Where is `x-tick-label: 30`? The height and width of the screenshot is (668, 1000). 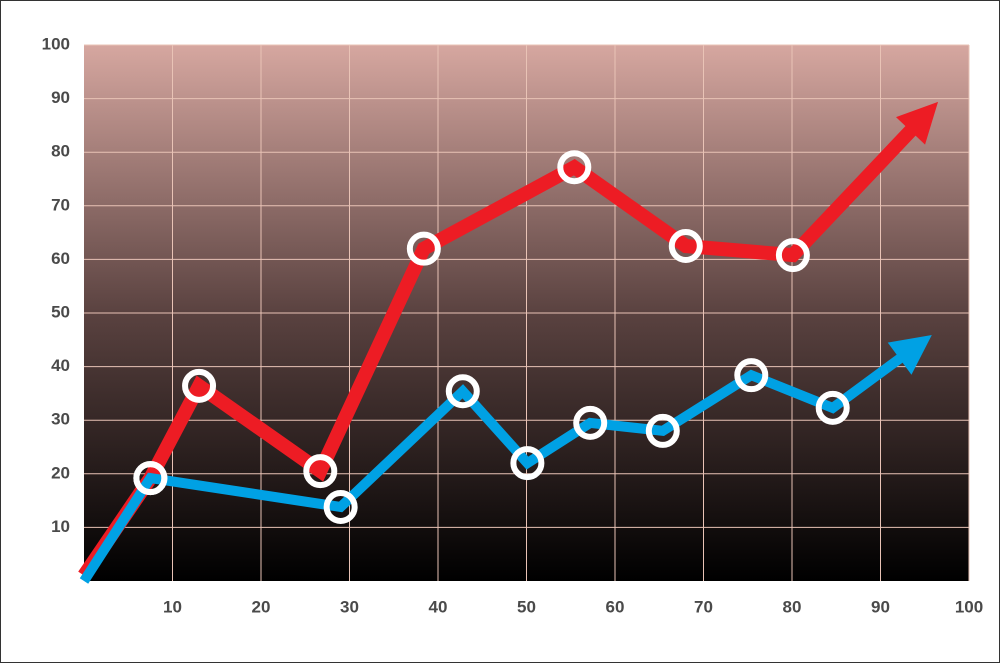 x-tick-label: 30 is located at coordinates (349, 606).